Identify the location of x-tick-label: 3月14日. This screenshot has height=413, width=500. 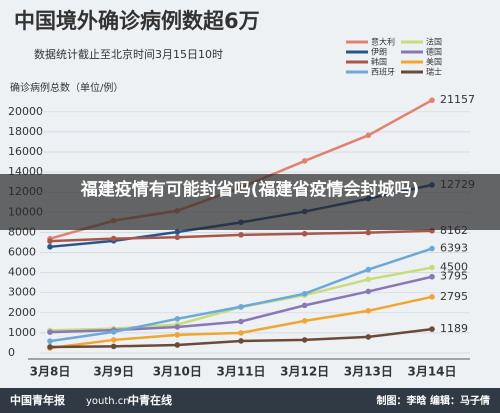
(431, 372).